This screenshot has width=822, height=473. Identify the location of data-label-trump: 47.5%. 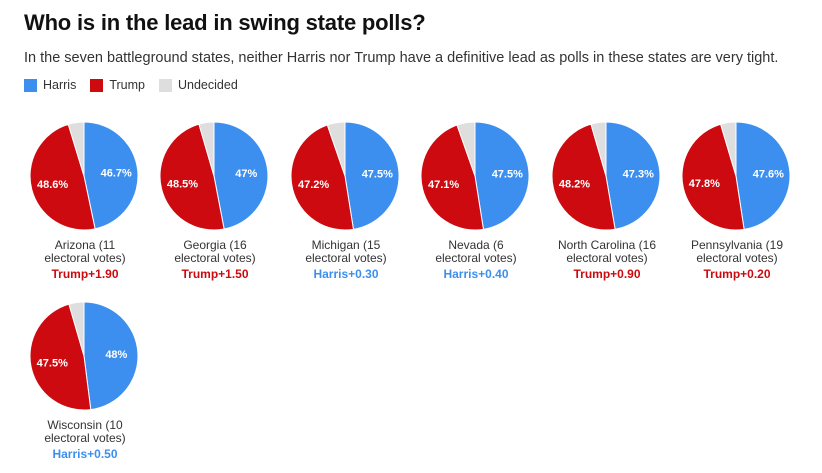
(52, 364).